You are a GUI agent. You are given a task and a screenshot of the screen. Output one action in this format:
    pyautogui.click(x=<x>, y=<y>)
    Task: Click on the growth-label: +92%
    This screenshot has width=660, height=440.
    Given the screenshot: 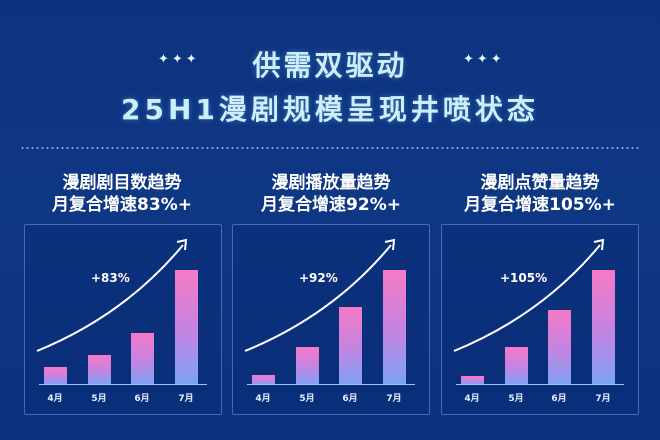 What is the action you would take?
    pyautogui.click(x=318, y=278)
    